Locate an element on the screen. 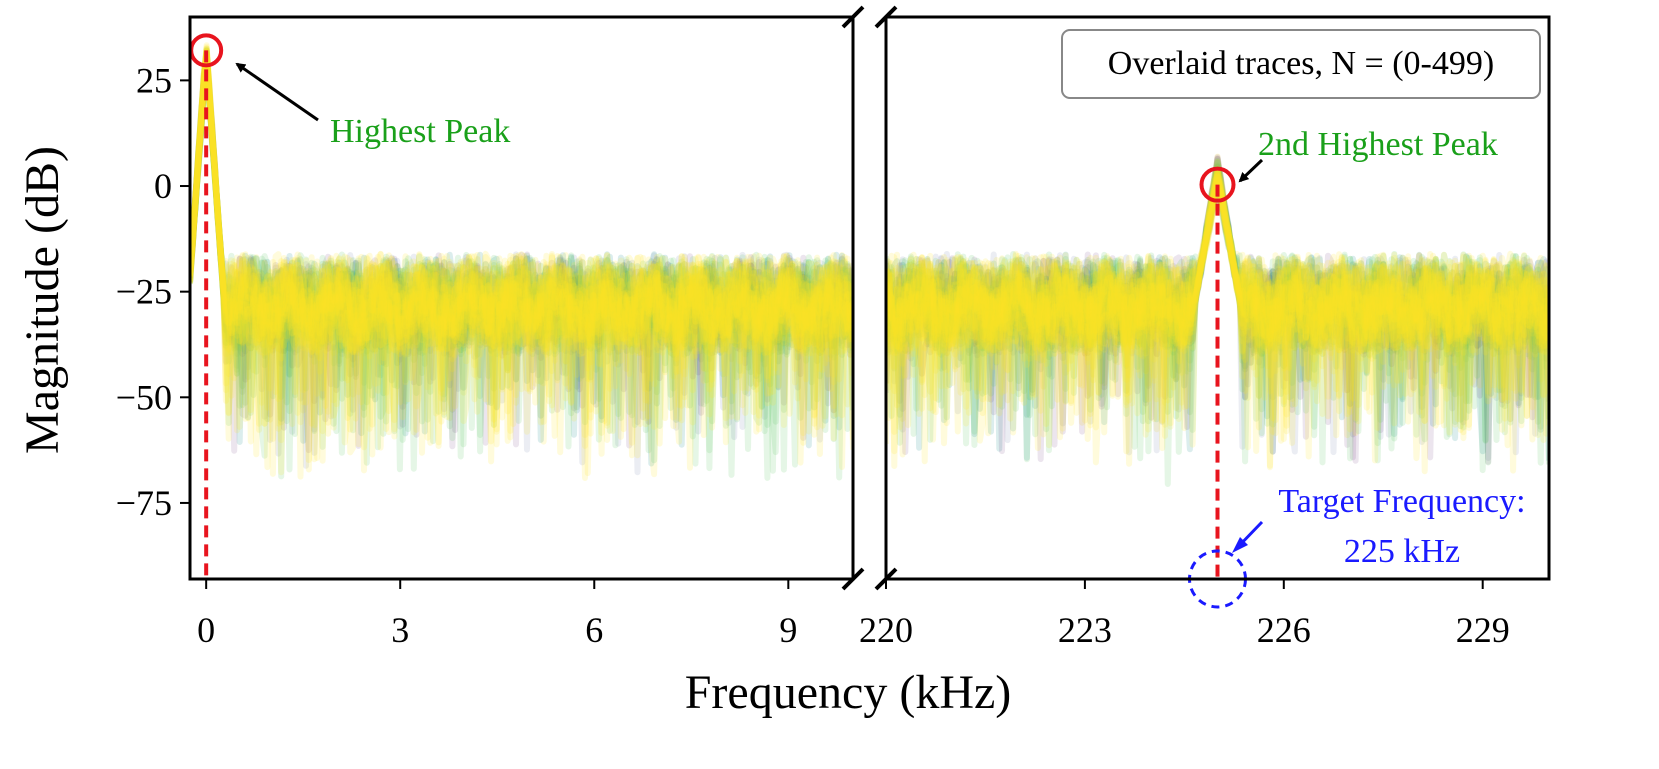 The height and width of the screenshot is (769, 1659). x-tick-label: 9 is located at coordinates (788, 630).